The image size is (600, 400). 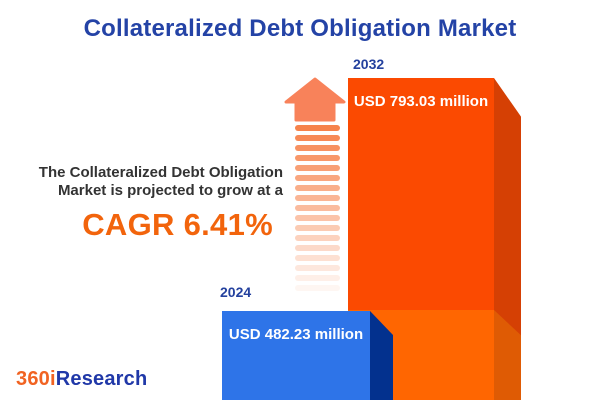 What do you see at coordinates (296, 355) in the screenshot?
I see `bar-2024-front` at bounding box center [296, 355].